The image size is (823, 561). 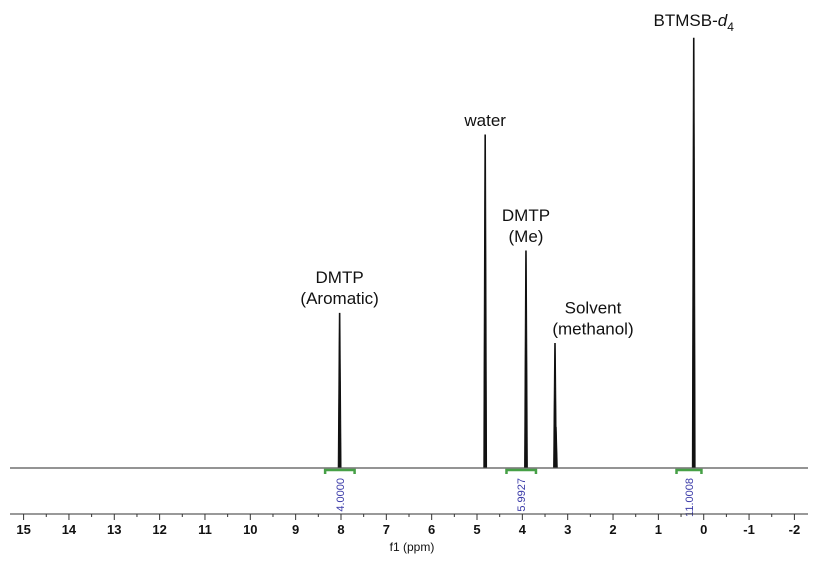 I want to click on peak-label: (Me), so click(x=526, y=236).